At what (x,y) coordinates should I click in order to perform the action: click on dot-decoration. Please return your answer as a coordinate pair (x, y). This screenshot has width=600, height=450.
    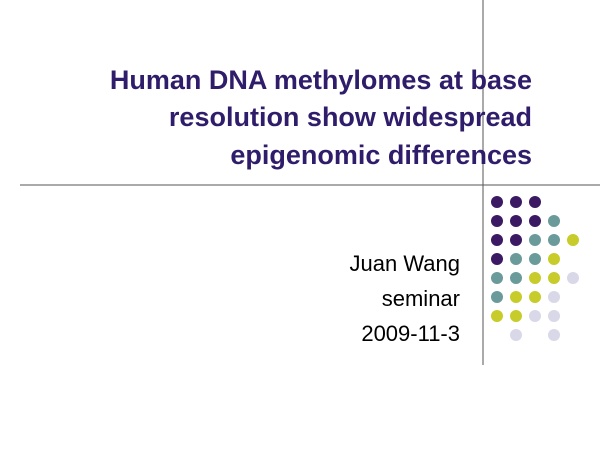
    Looking at the image, I should click on (535, 268).